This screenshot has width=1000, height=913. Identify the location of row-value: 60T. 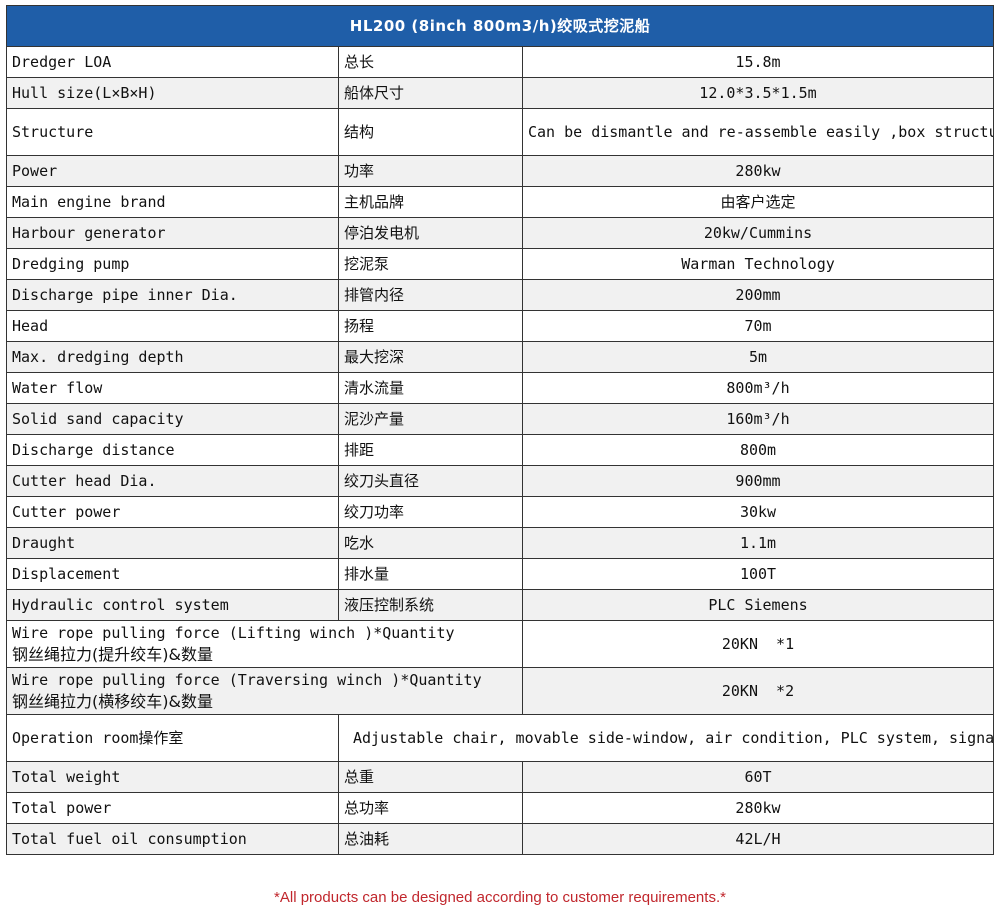
(758, 777).